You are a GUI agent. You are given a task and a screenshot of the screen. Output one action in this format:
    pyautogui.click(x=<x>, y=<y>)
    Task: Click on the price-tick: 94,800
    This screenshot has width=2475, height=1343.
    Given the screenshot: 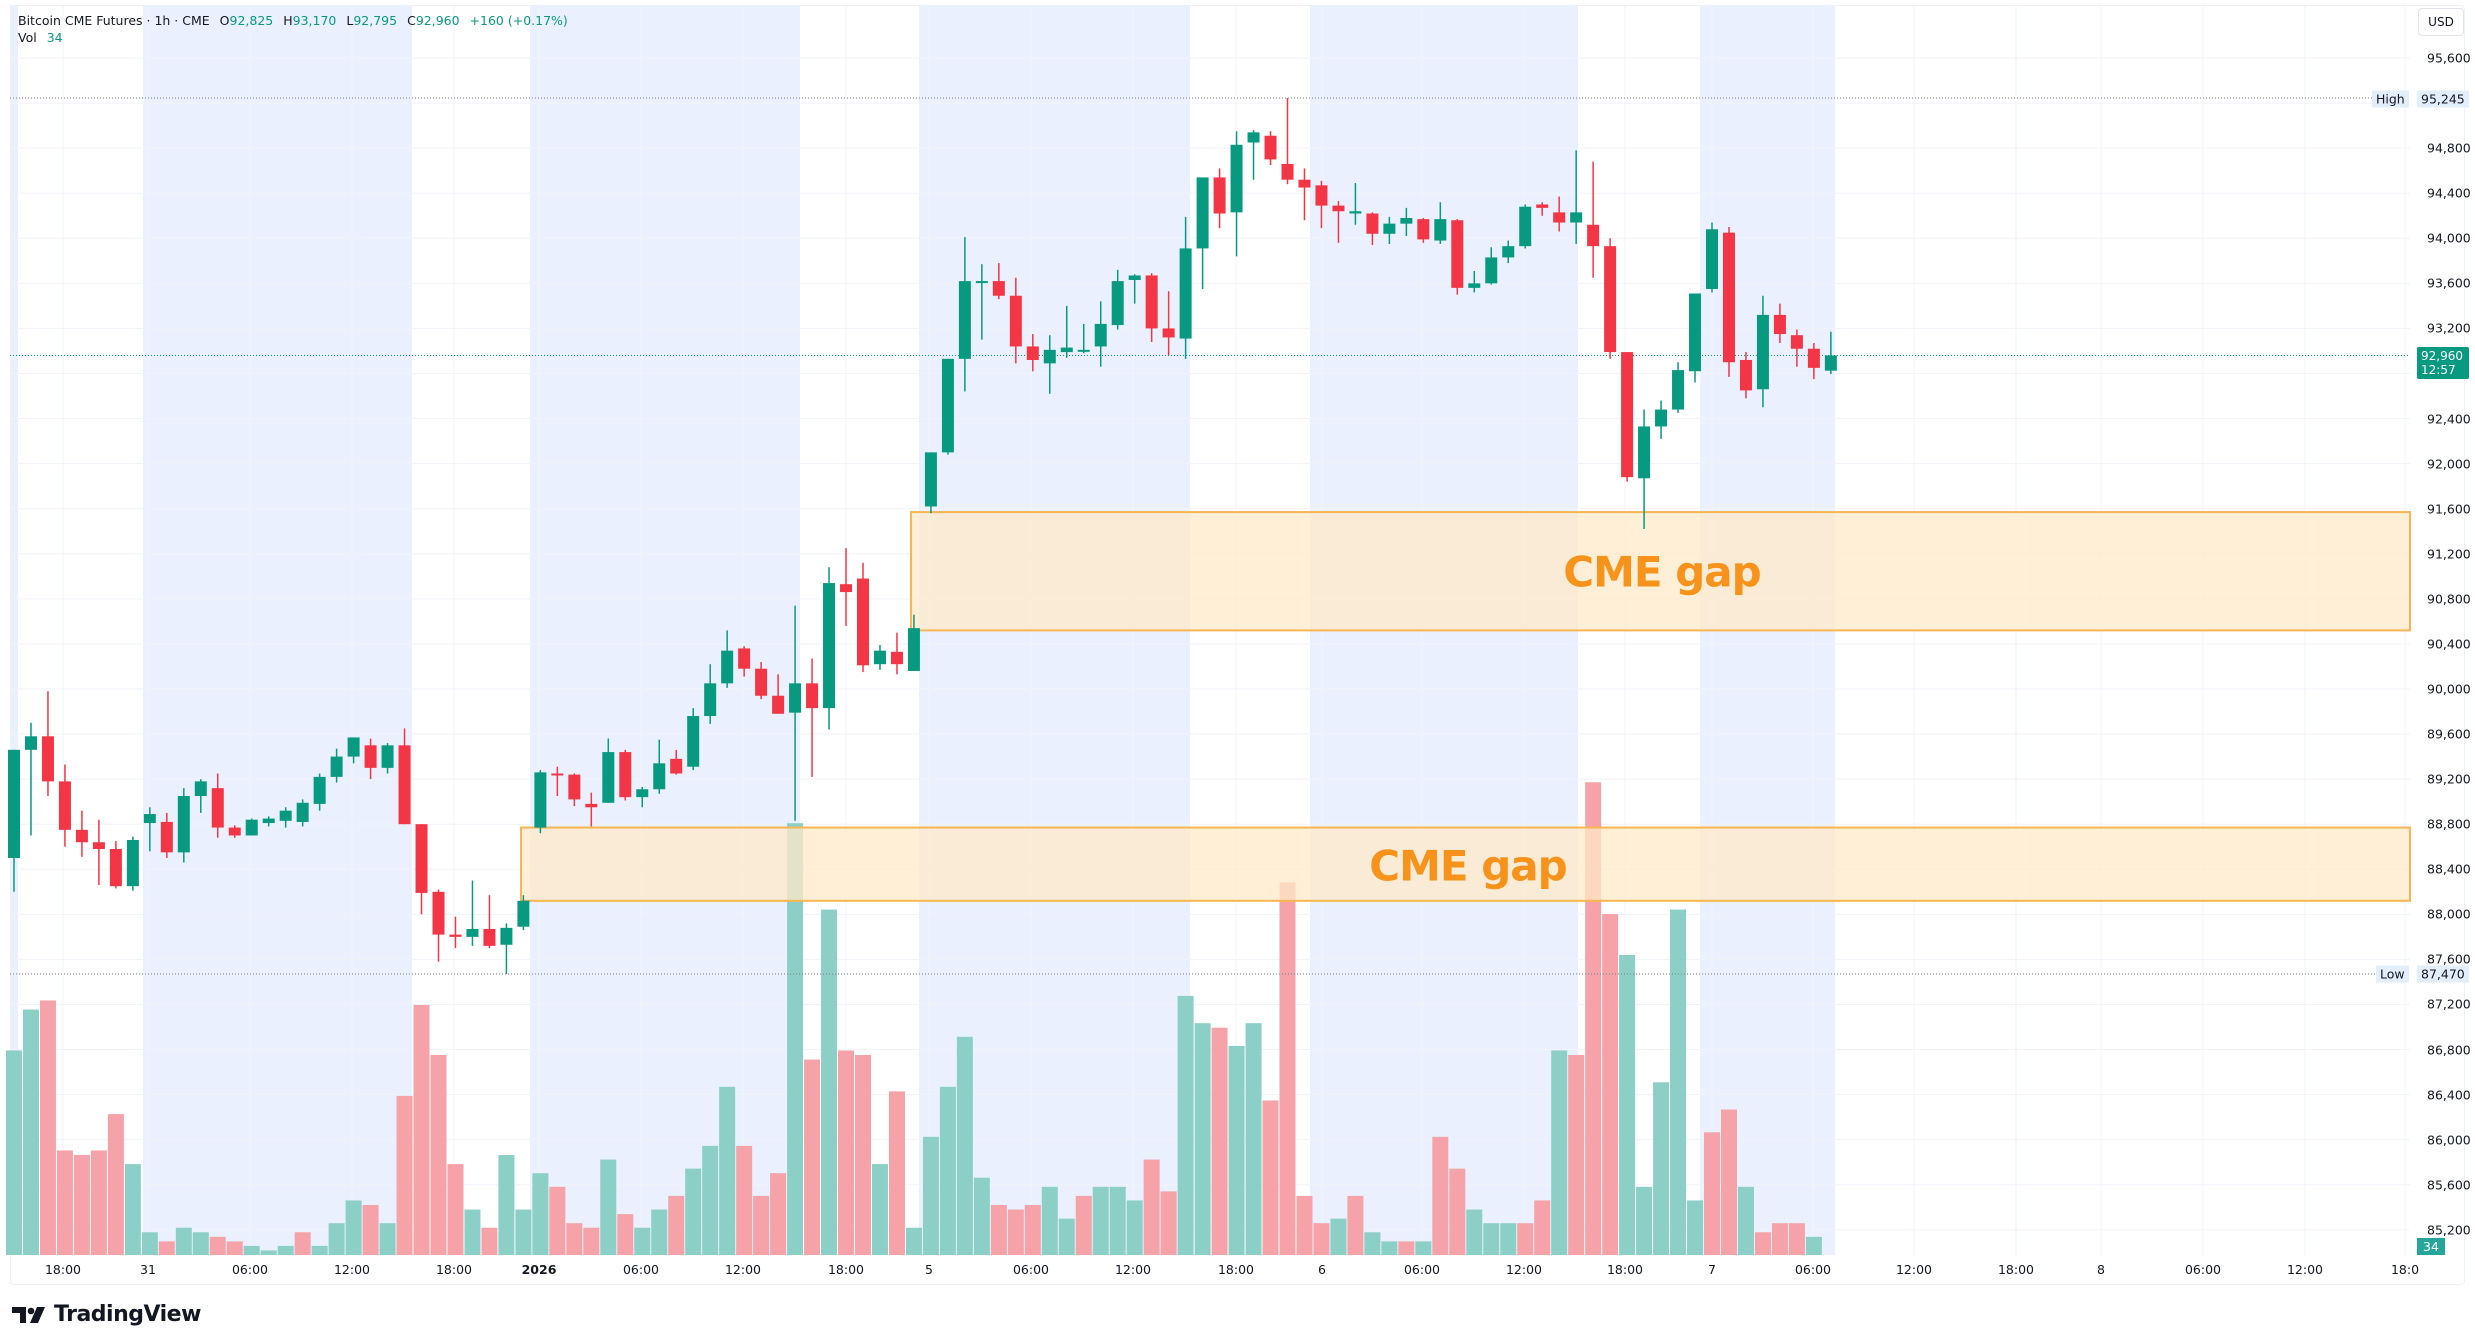 What is the action you would take?
    pyautogui.click(x=2449, y=148)
    